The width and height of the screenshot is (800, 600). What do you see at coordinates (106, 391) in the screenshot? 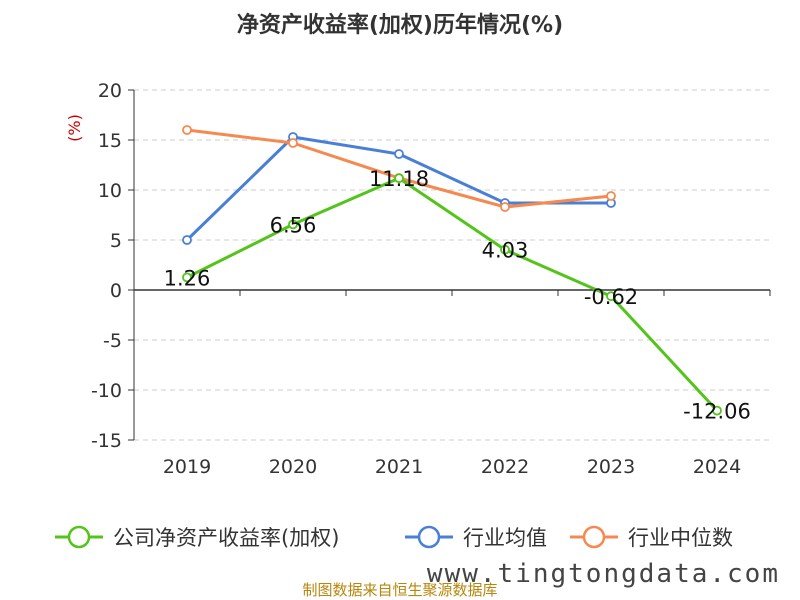
I see `y-tick-label: -10` at bounding box center [106, 391].